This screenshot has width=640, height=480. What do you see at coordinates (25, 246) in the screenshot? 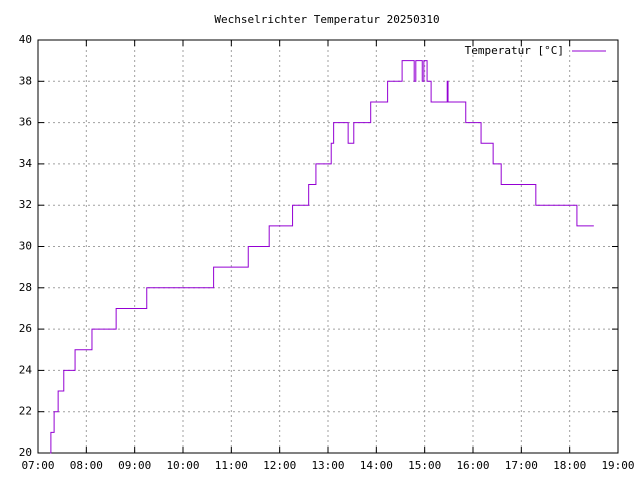
I see `y-tick-label: 30` at bounding box center [25, 246].